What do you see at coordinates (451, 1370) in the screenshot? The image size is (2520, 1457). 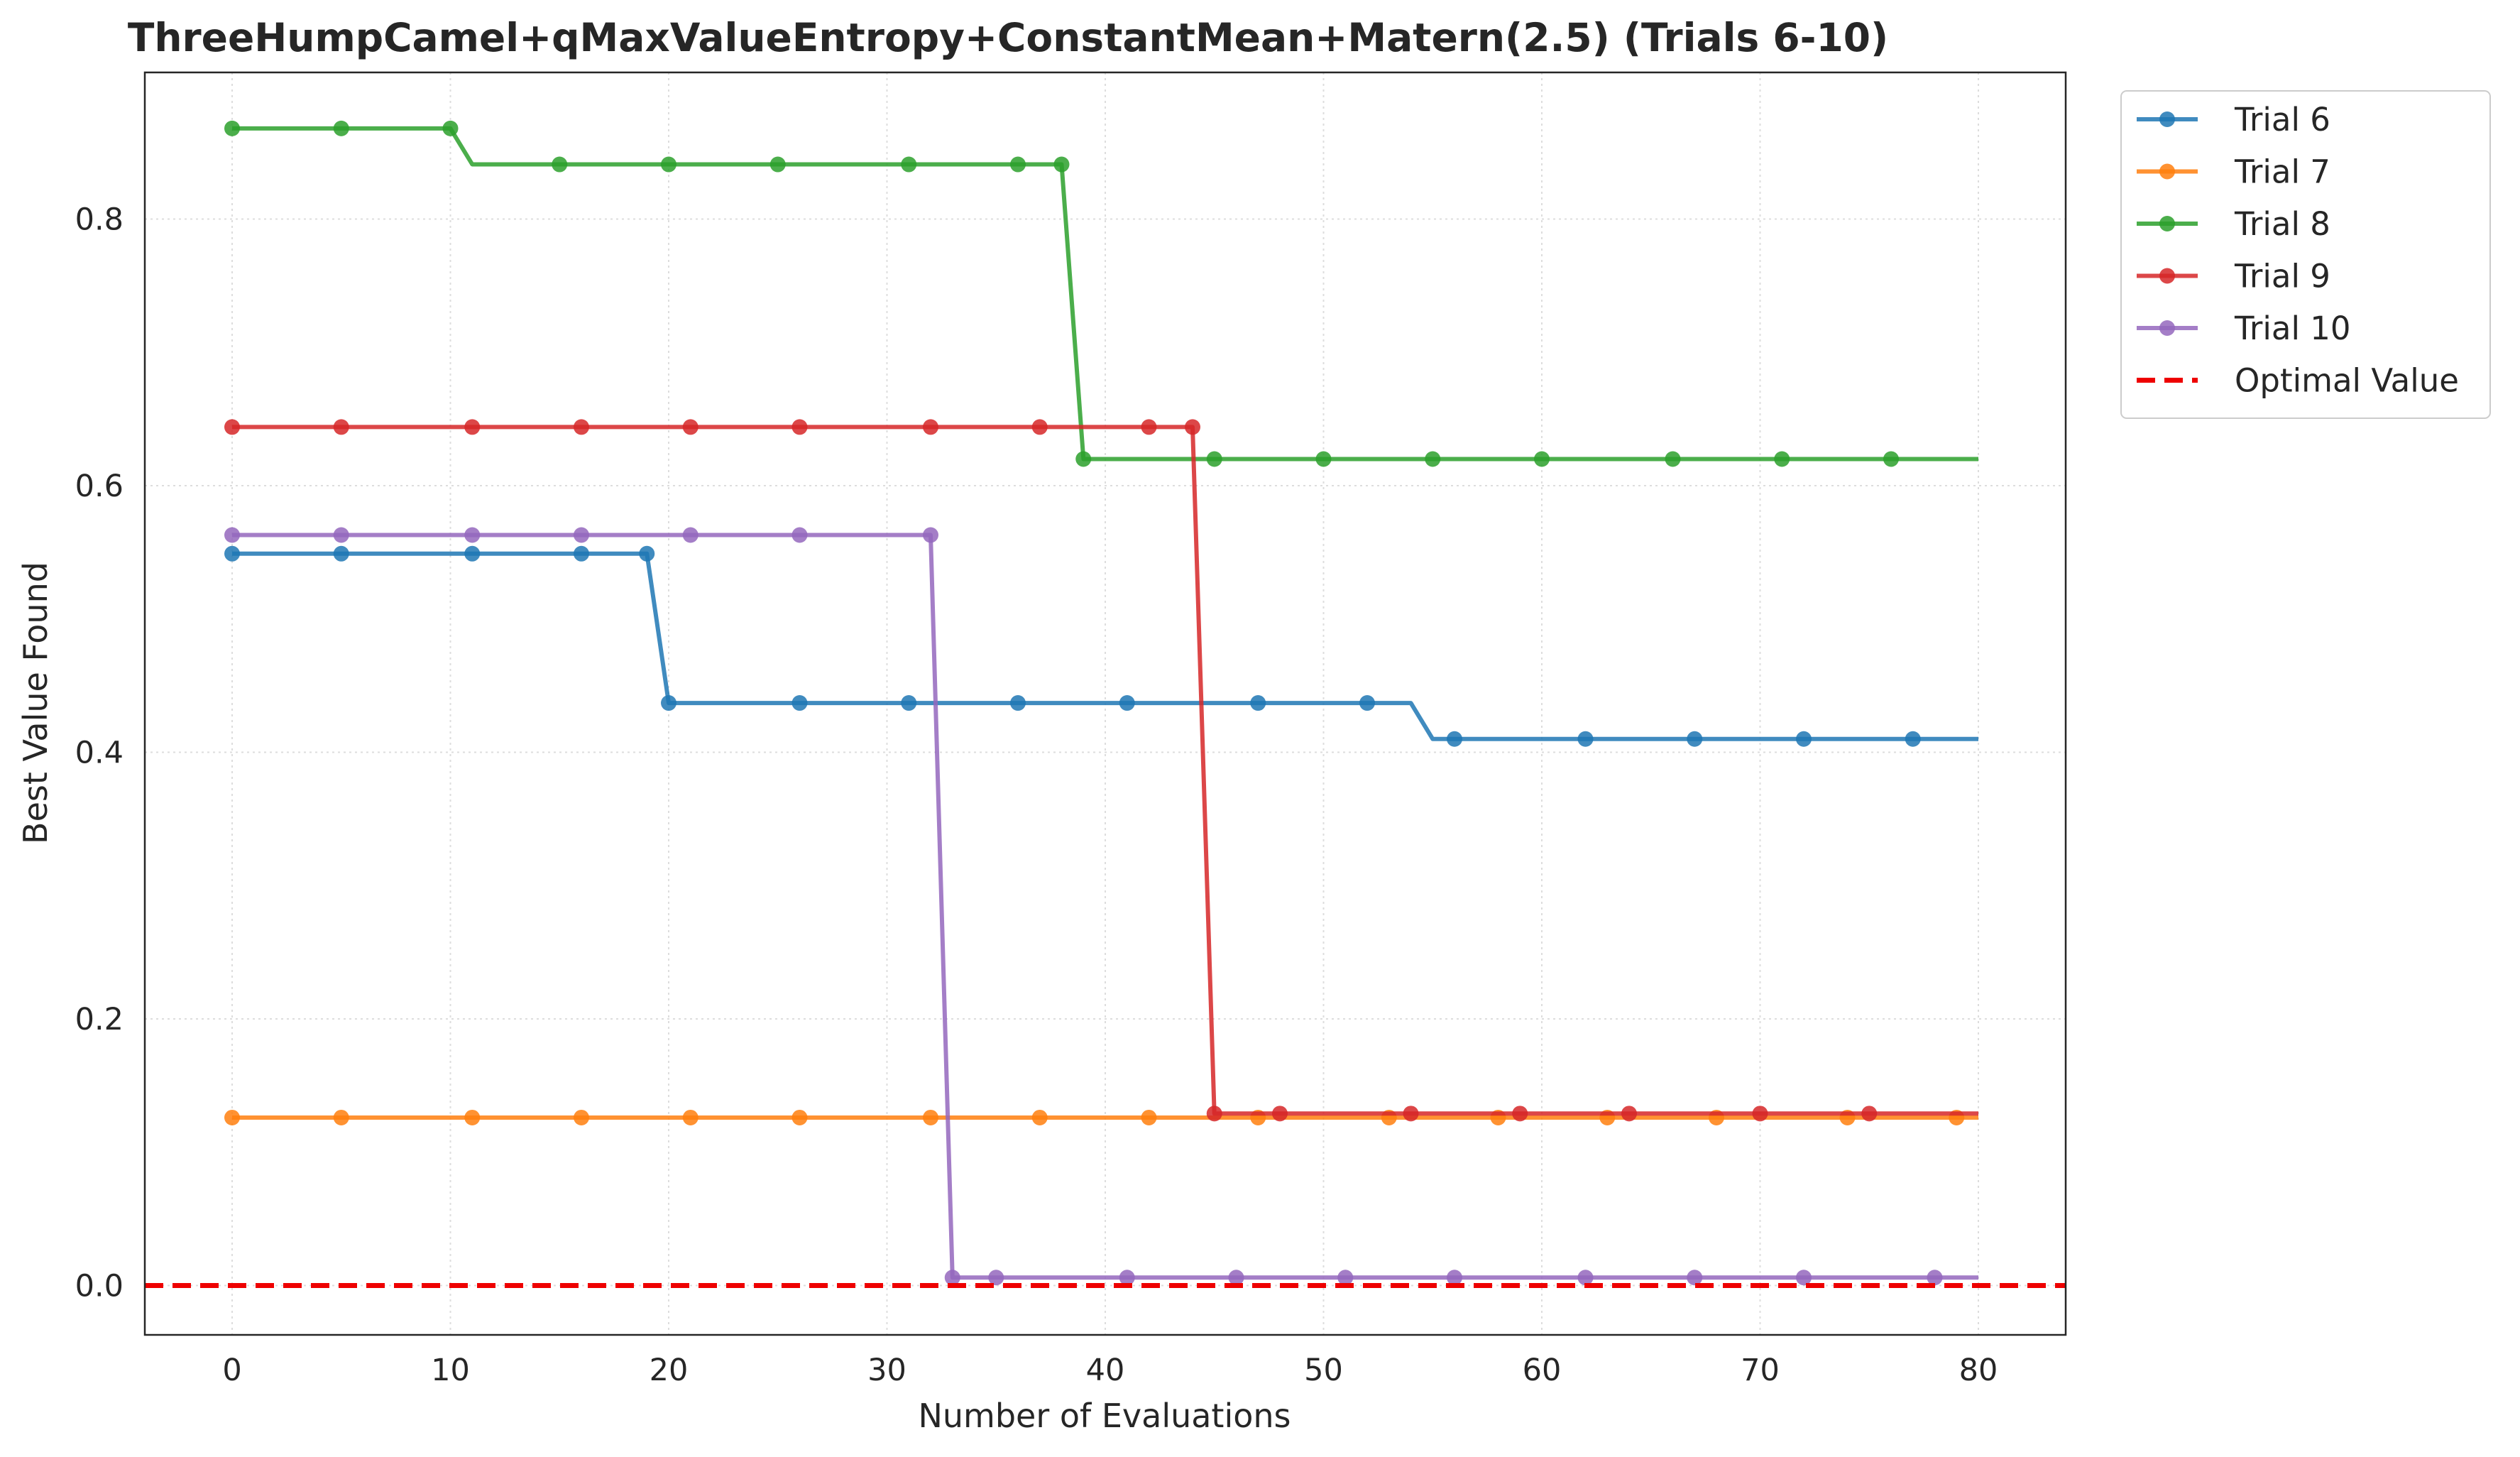 I see `x-tick-label: 10` at bounding box center [451, 1370].